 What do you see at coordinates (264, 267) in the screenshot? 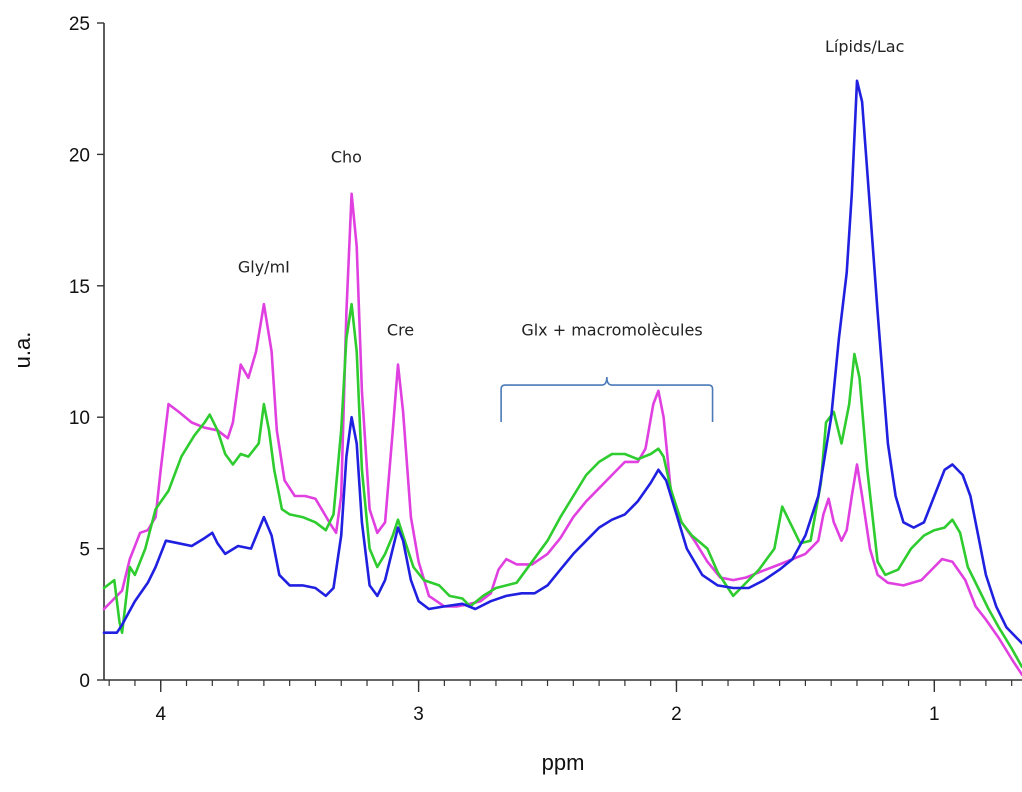
I see `peak-annotation: Gly/mI` at bounding box center [264, 267].